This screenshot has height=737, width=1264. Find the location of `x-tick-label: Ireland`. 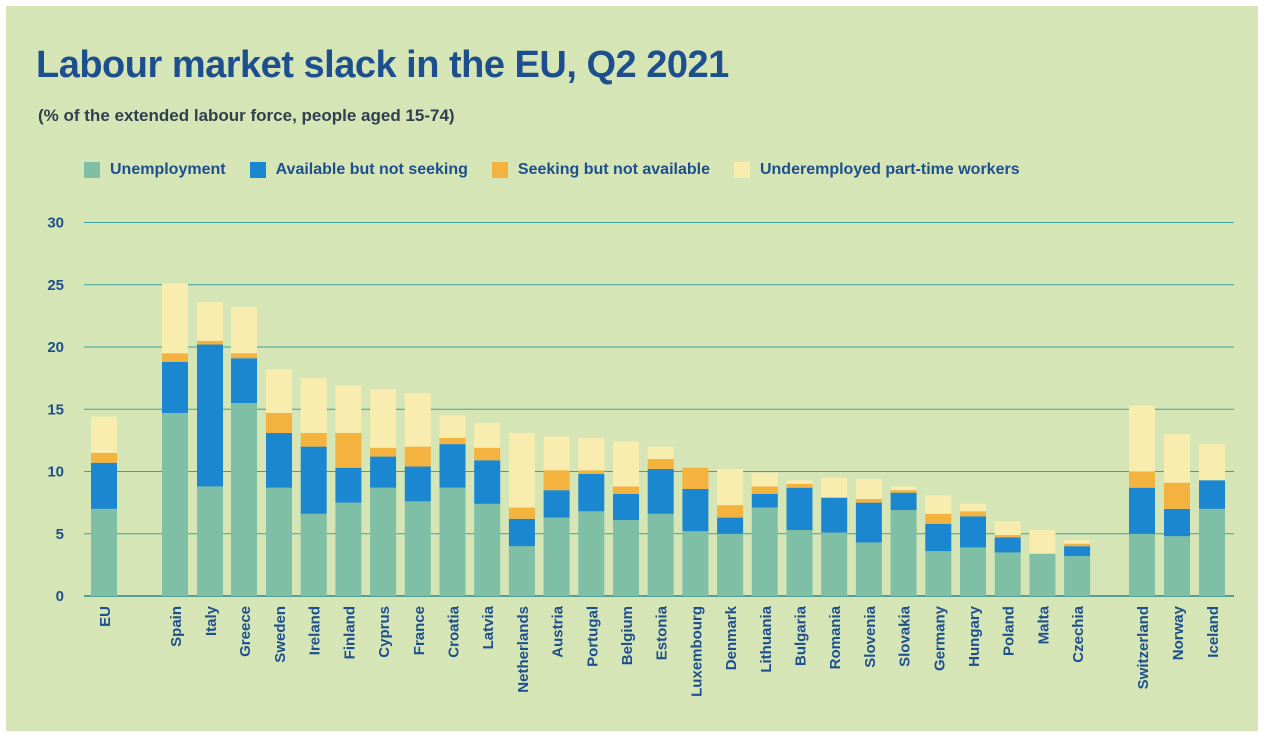

x-tick-label: Ireland is located at coordinates (315, 630).